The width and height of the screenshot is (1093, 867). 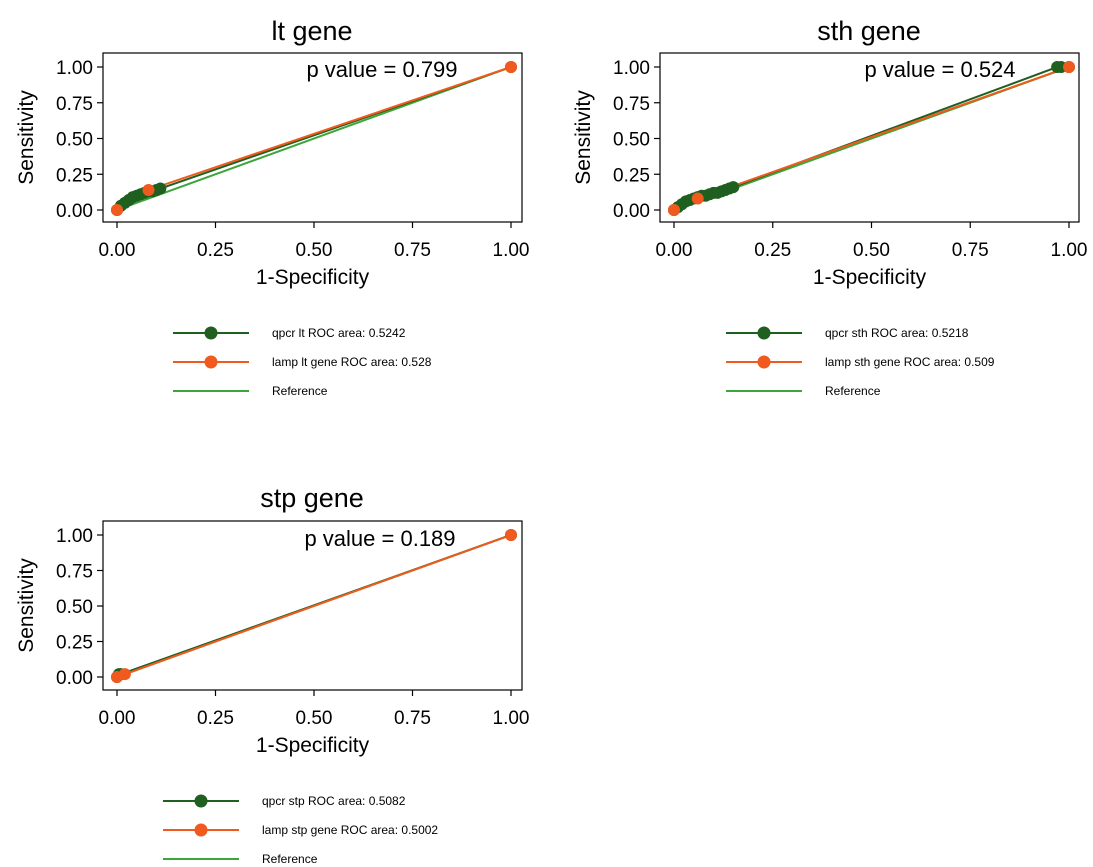 I want to click on p-value-annotation: p value = 0.524, so click(x=939, y=69).